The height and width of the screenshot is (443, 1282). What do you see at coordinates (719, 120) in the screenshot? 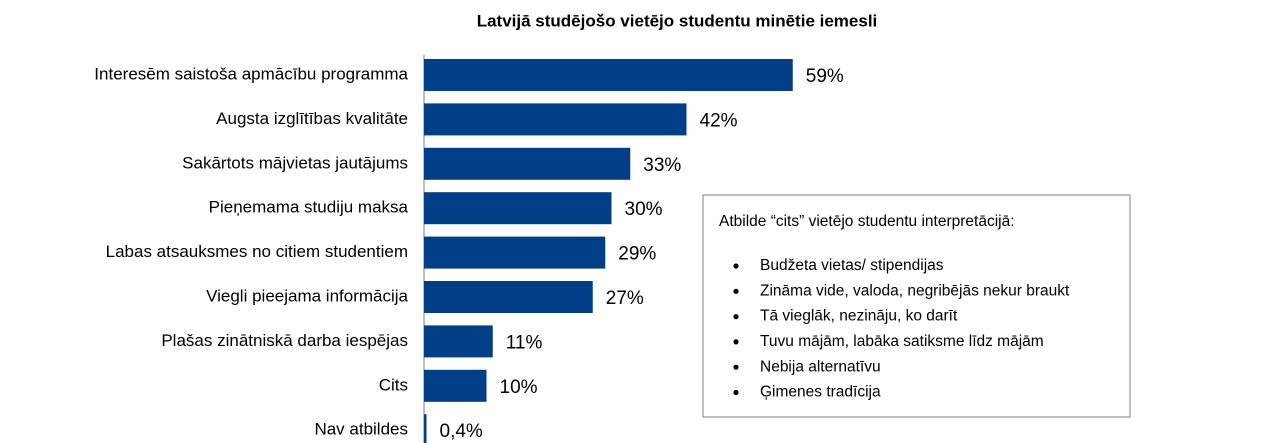
I see `value-label: 42%` at bounding box center [719, 120].